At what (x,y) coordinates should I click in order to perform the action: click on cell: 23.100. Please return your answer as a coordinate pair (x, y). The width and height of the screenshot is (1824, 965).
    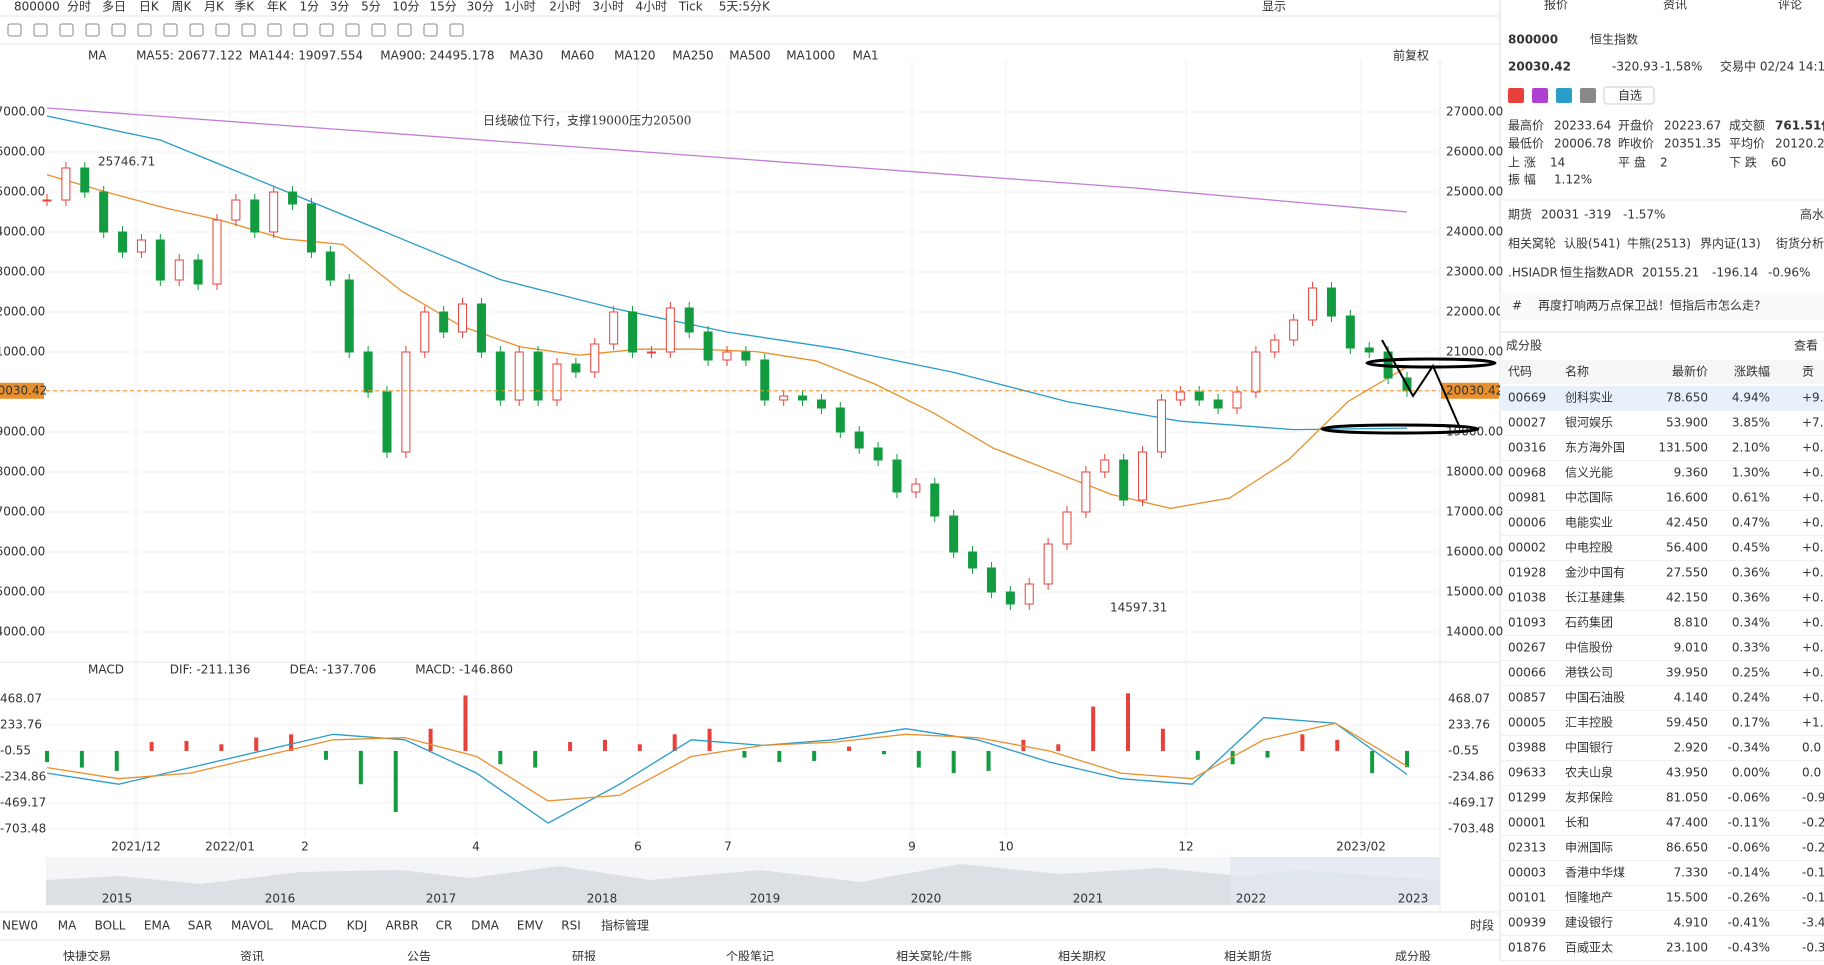
    Looking at the image, I should click on (1687, 948).